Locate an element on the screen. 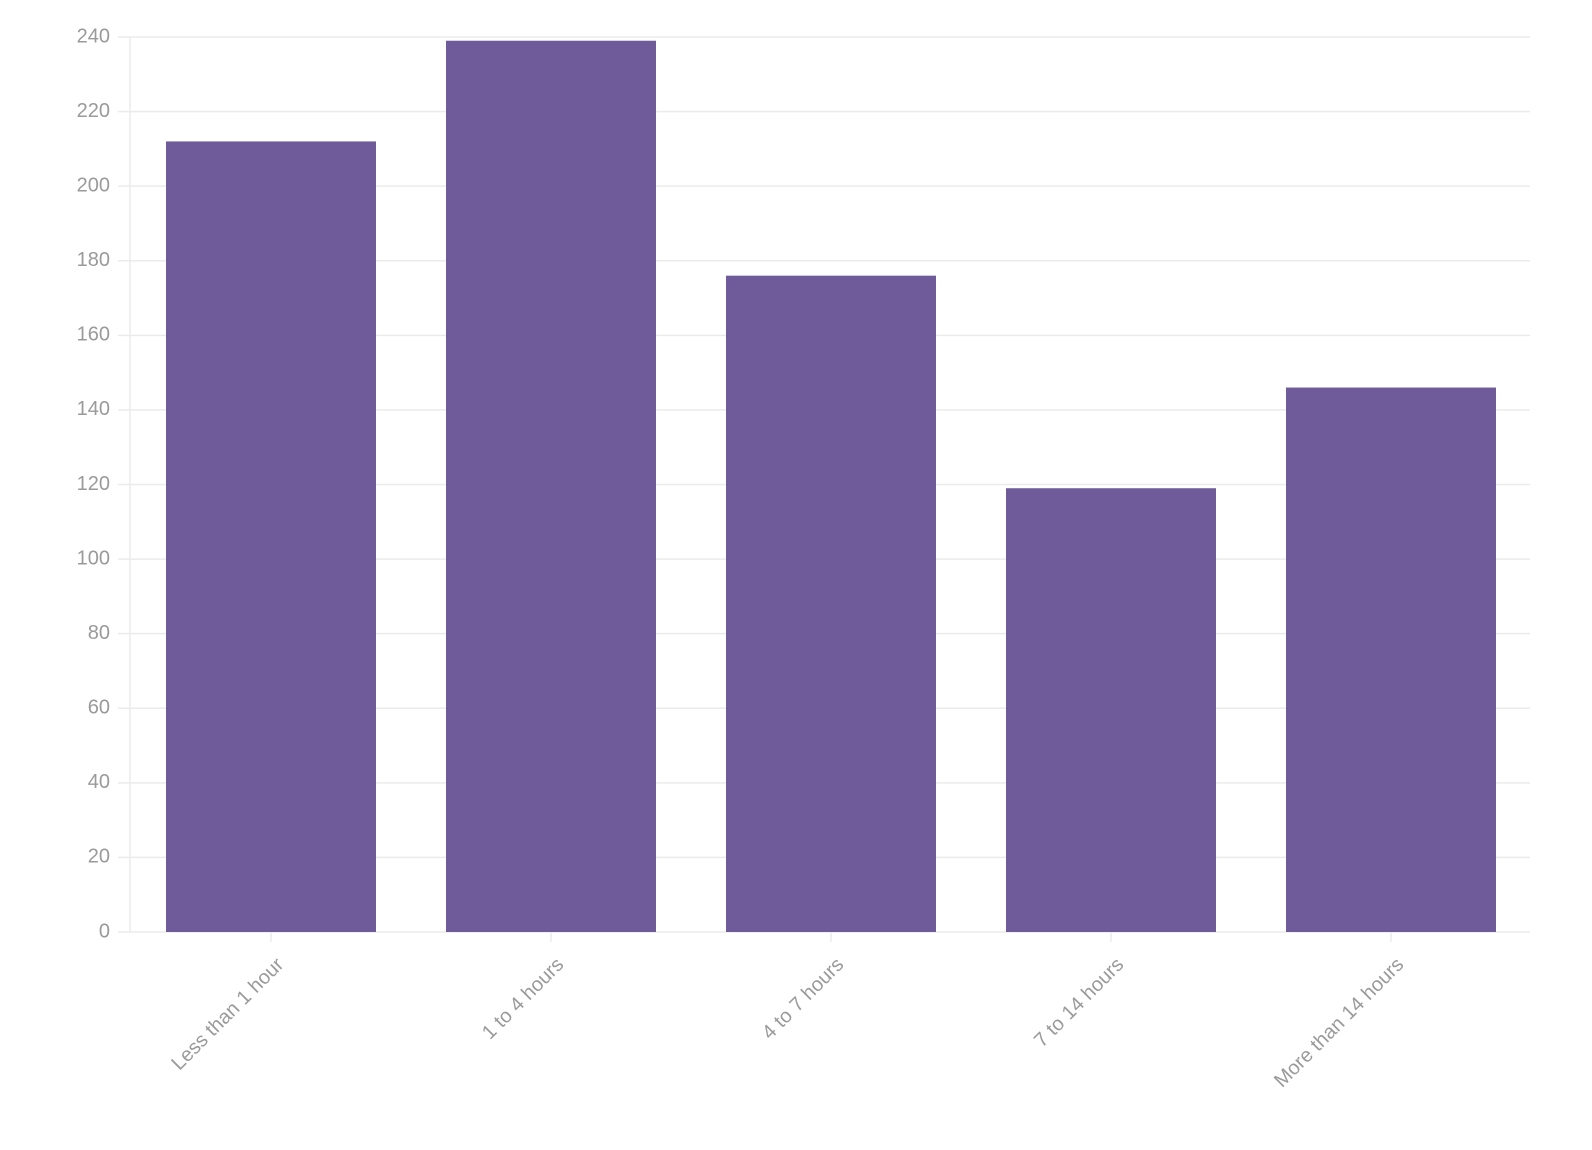 The width and height of the screenshot is (1592, 1150). x-tick-label: 4 to 7 hours is located at coordinates (803, 999).